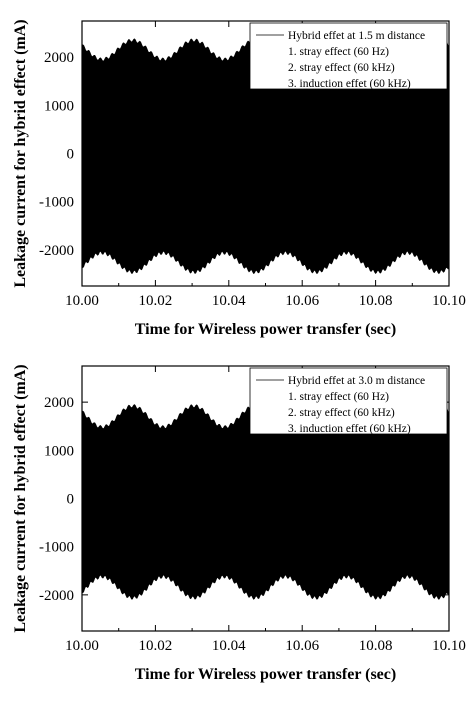  I want to click on chart-0-x-tick-label: 10.02, so click(156, 301).